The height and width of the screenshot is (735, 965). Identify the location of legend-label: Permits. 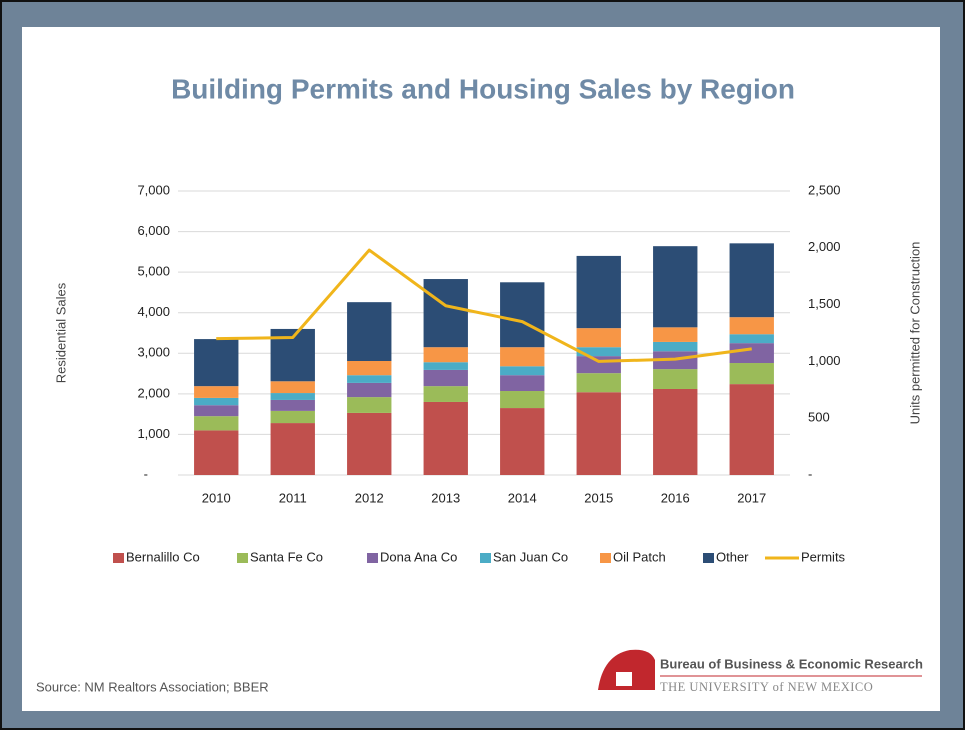
(823, 556).